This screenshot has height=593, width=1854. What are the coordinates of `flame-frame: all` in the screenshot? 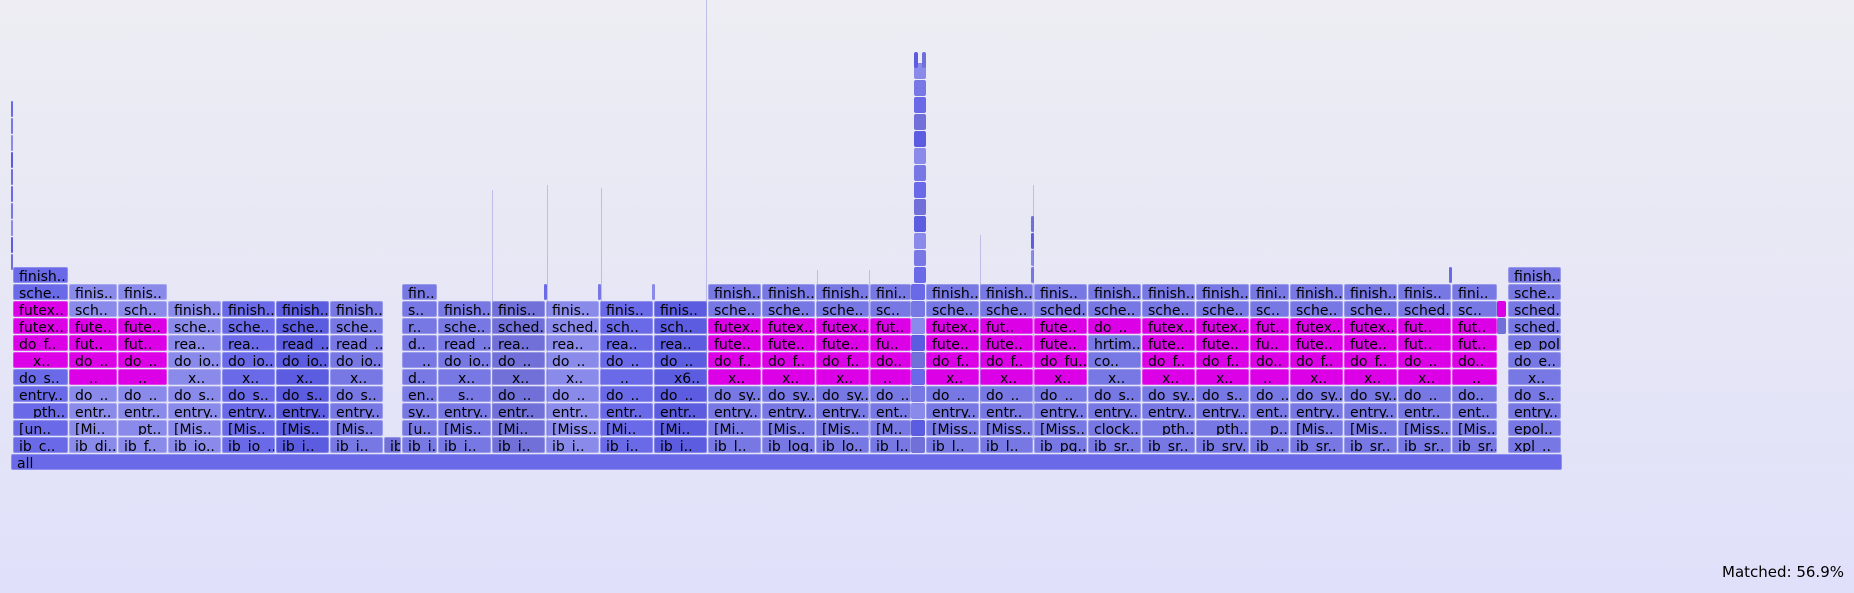 It's located at (786, 462).